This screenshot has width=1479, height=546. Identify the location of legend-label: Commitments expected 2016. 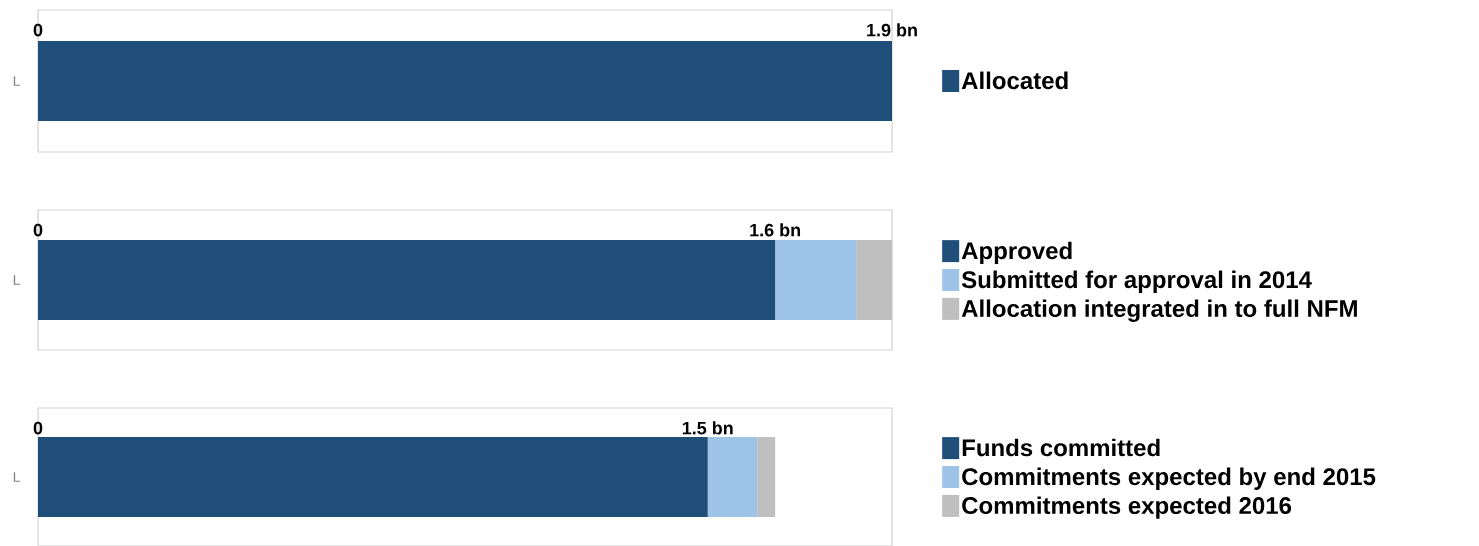
(1127, 507).